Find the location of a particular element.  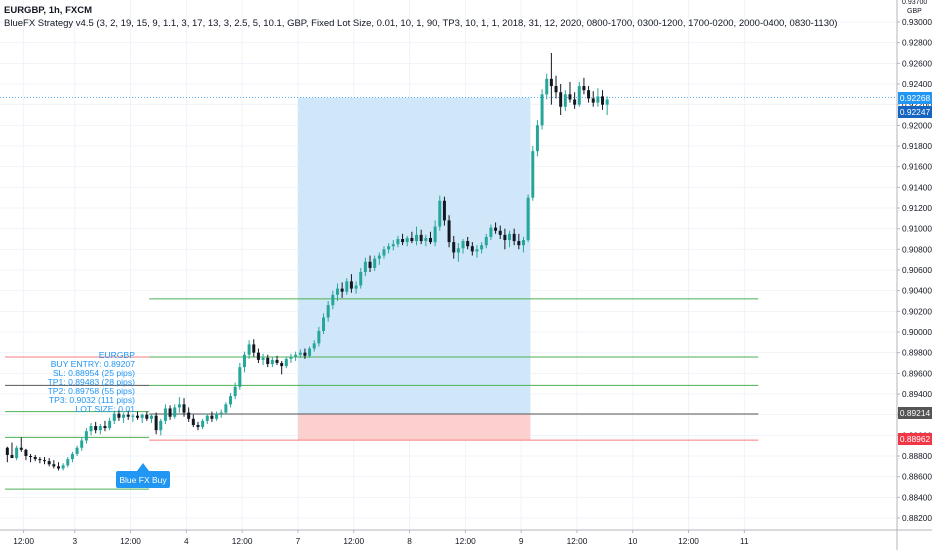

price-tick-label: 0.90600 is located at coordinates (917, 270).